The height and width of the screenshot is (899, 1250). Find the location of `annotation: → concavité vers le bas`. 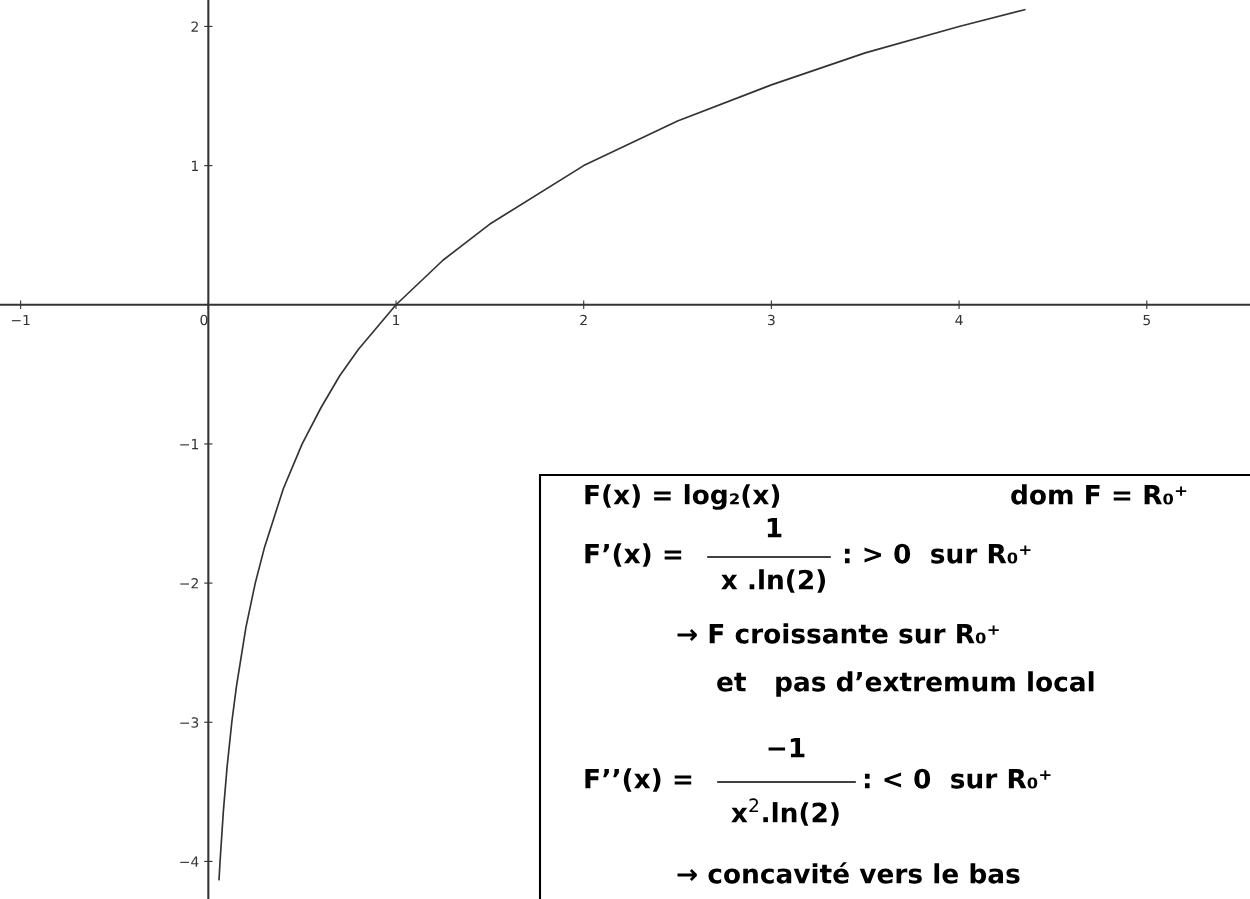

annotation: → concavité vers le bas is located at coordinates (848, 873).